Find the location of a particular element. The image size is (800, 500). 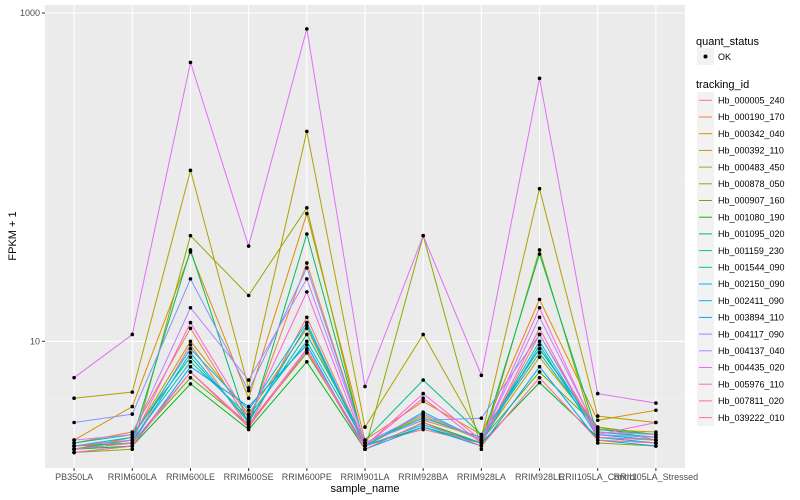

legend-item-label: Hb_001095_020 is located at coordinates (751, 234).